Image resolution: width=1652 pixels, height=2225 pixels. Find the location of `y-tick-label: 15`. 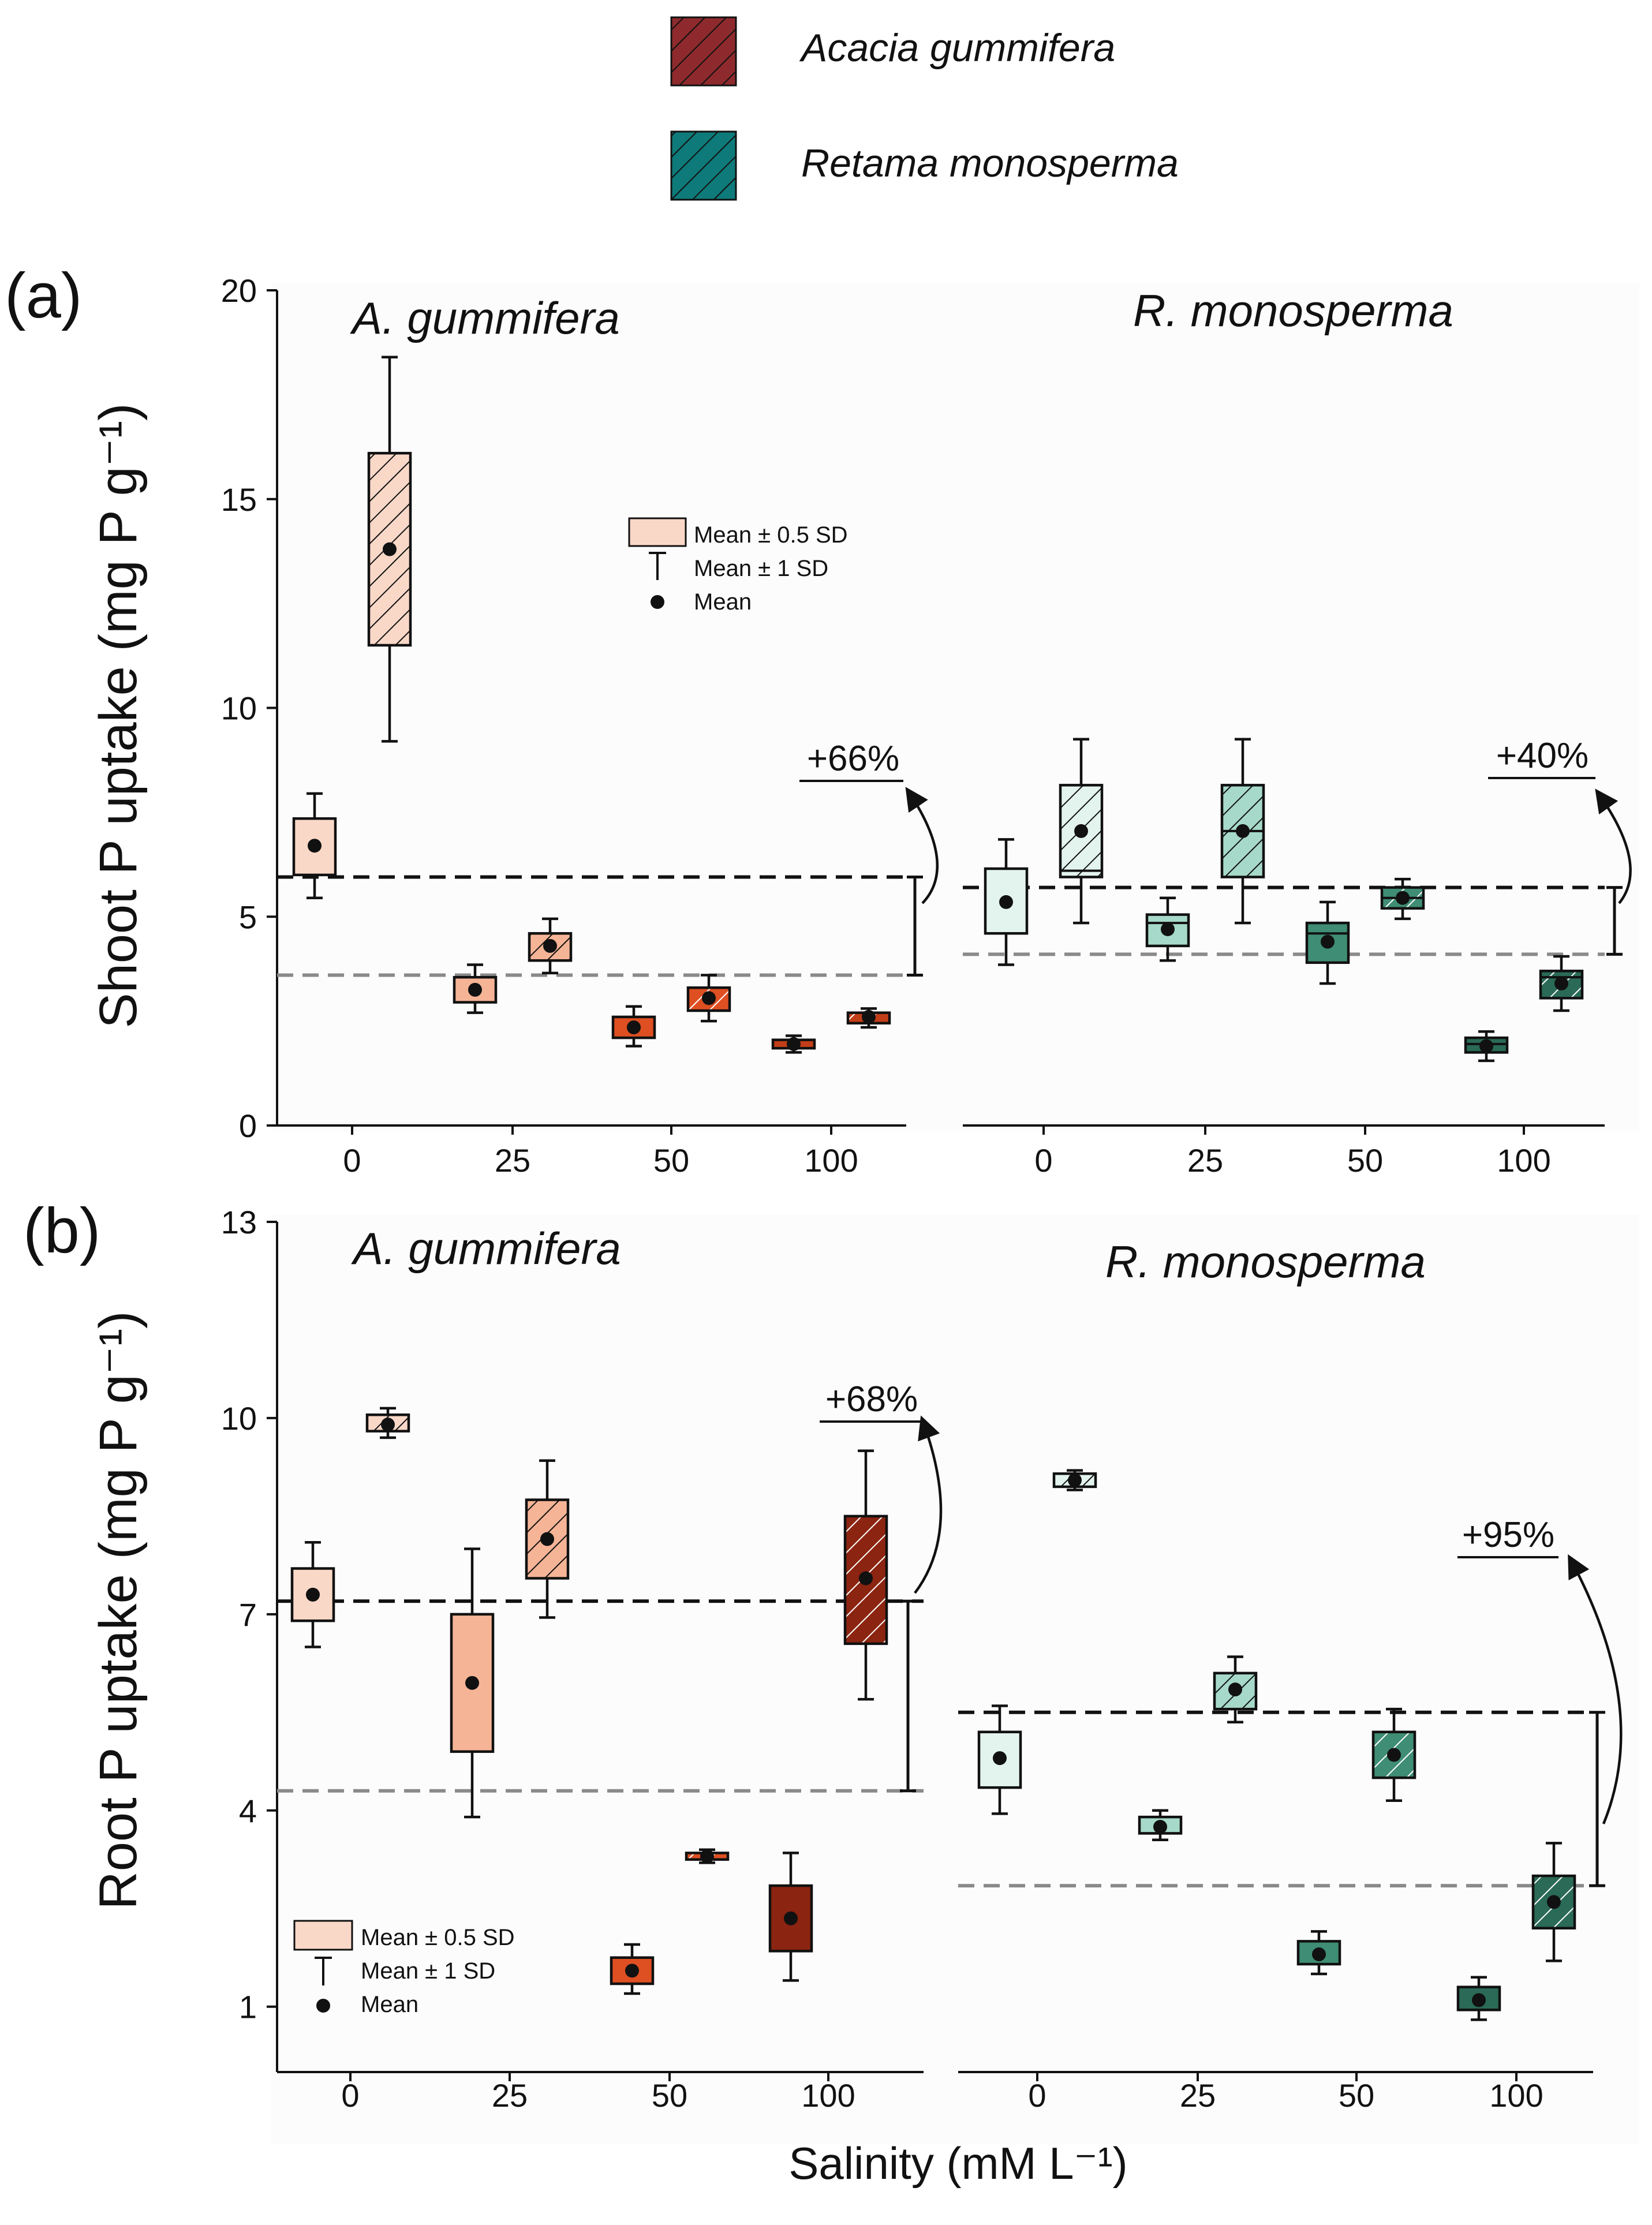

y-tick-label: 15 is located at coordinates (239, 499).